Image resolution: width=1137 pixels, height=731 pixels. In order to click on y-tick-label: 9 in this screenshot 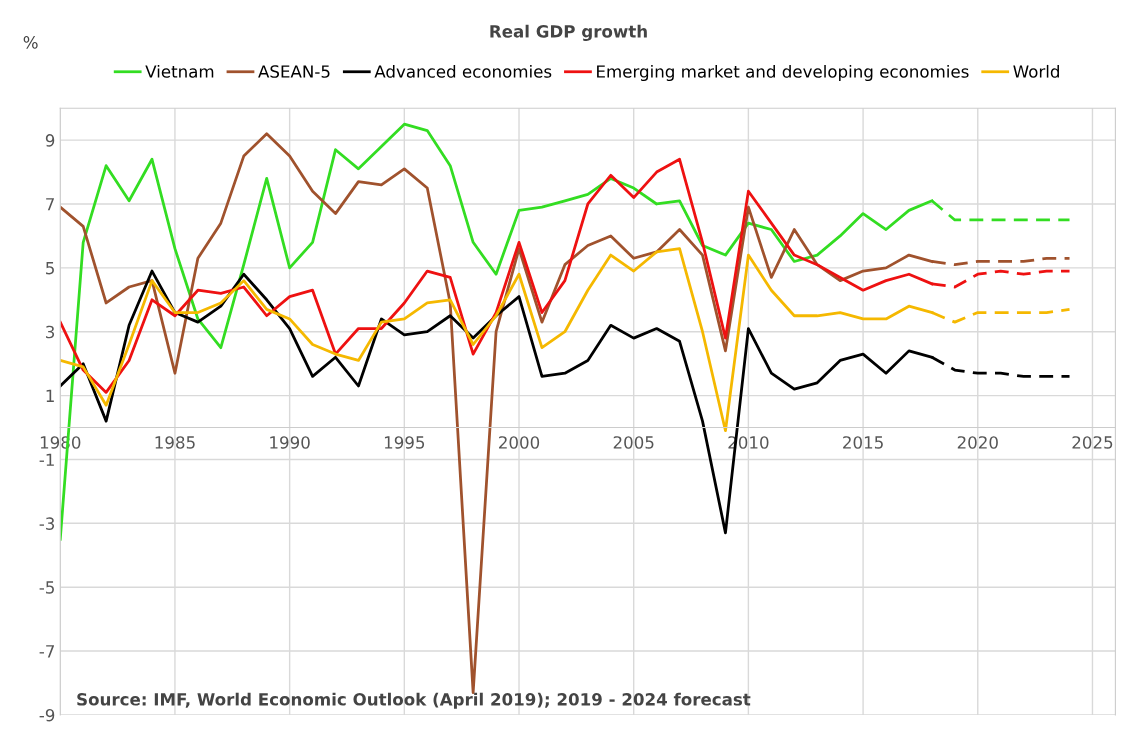, I will do `click(50, 140)`.